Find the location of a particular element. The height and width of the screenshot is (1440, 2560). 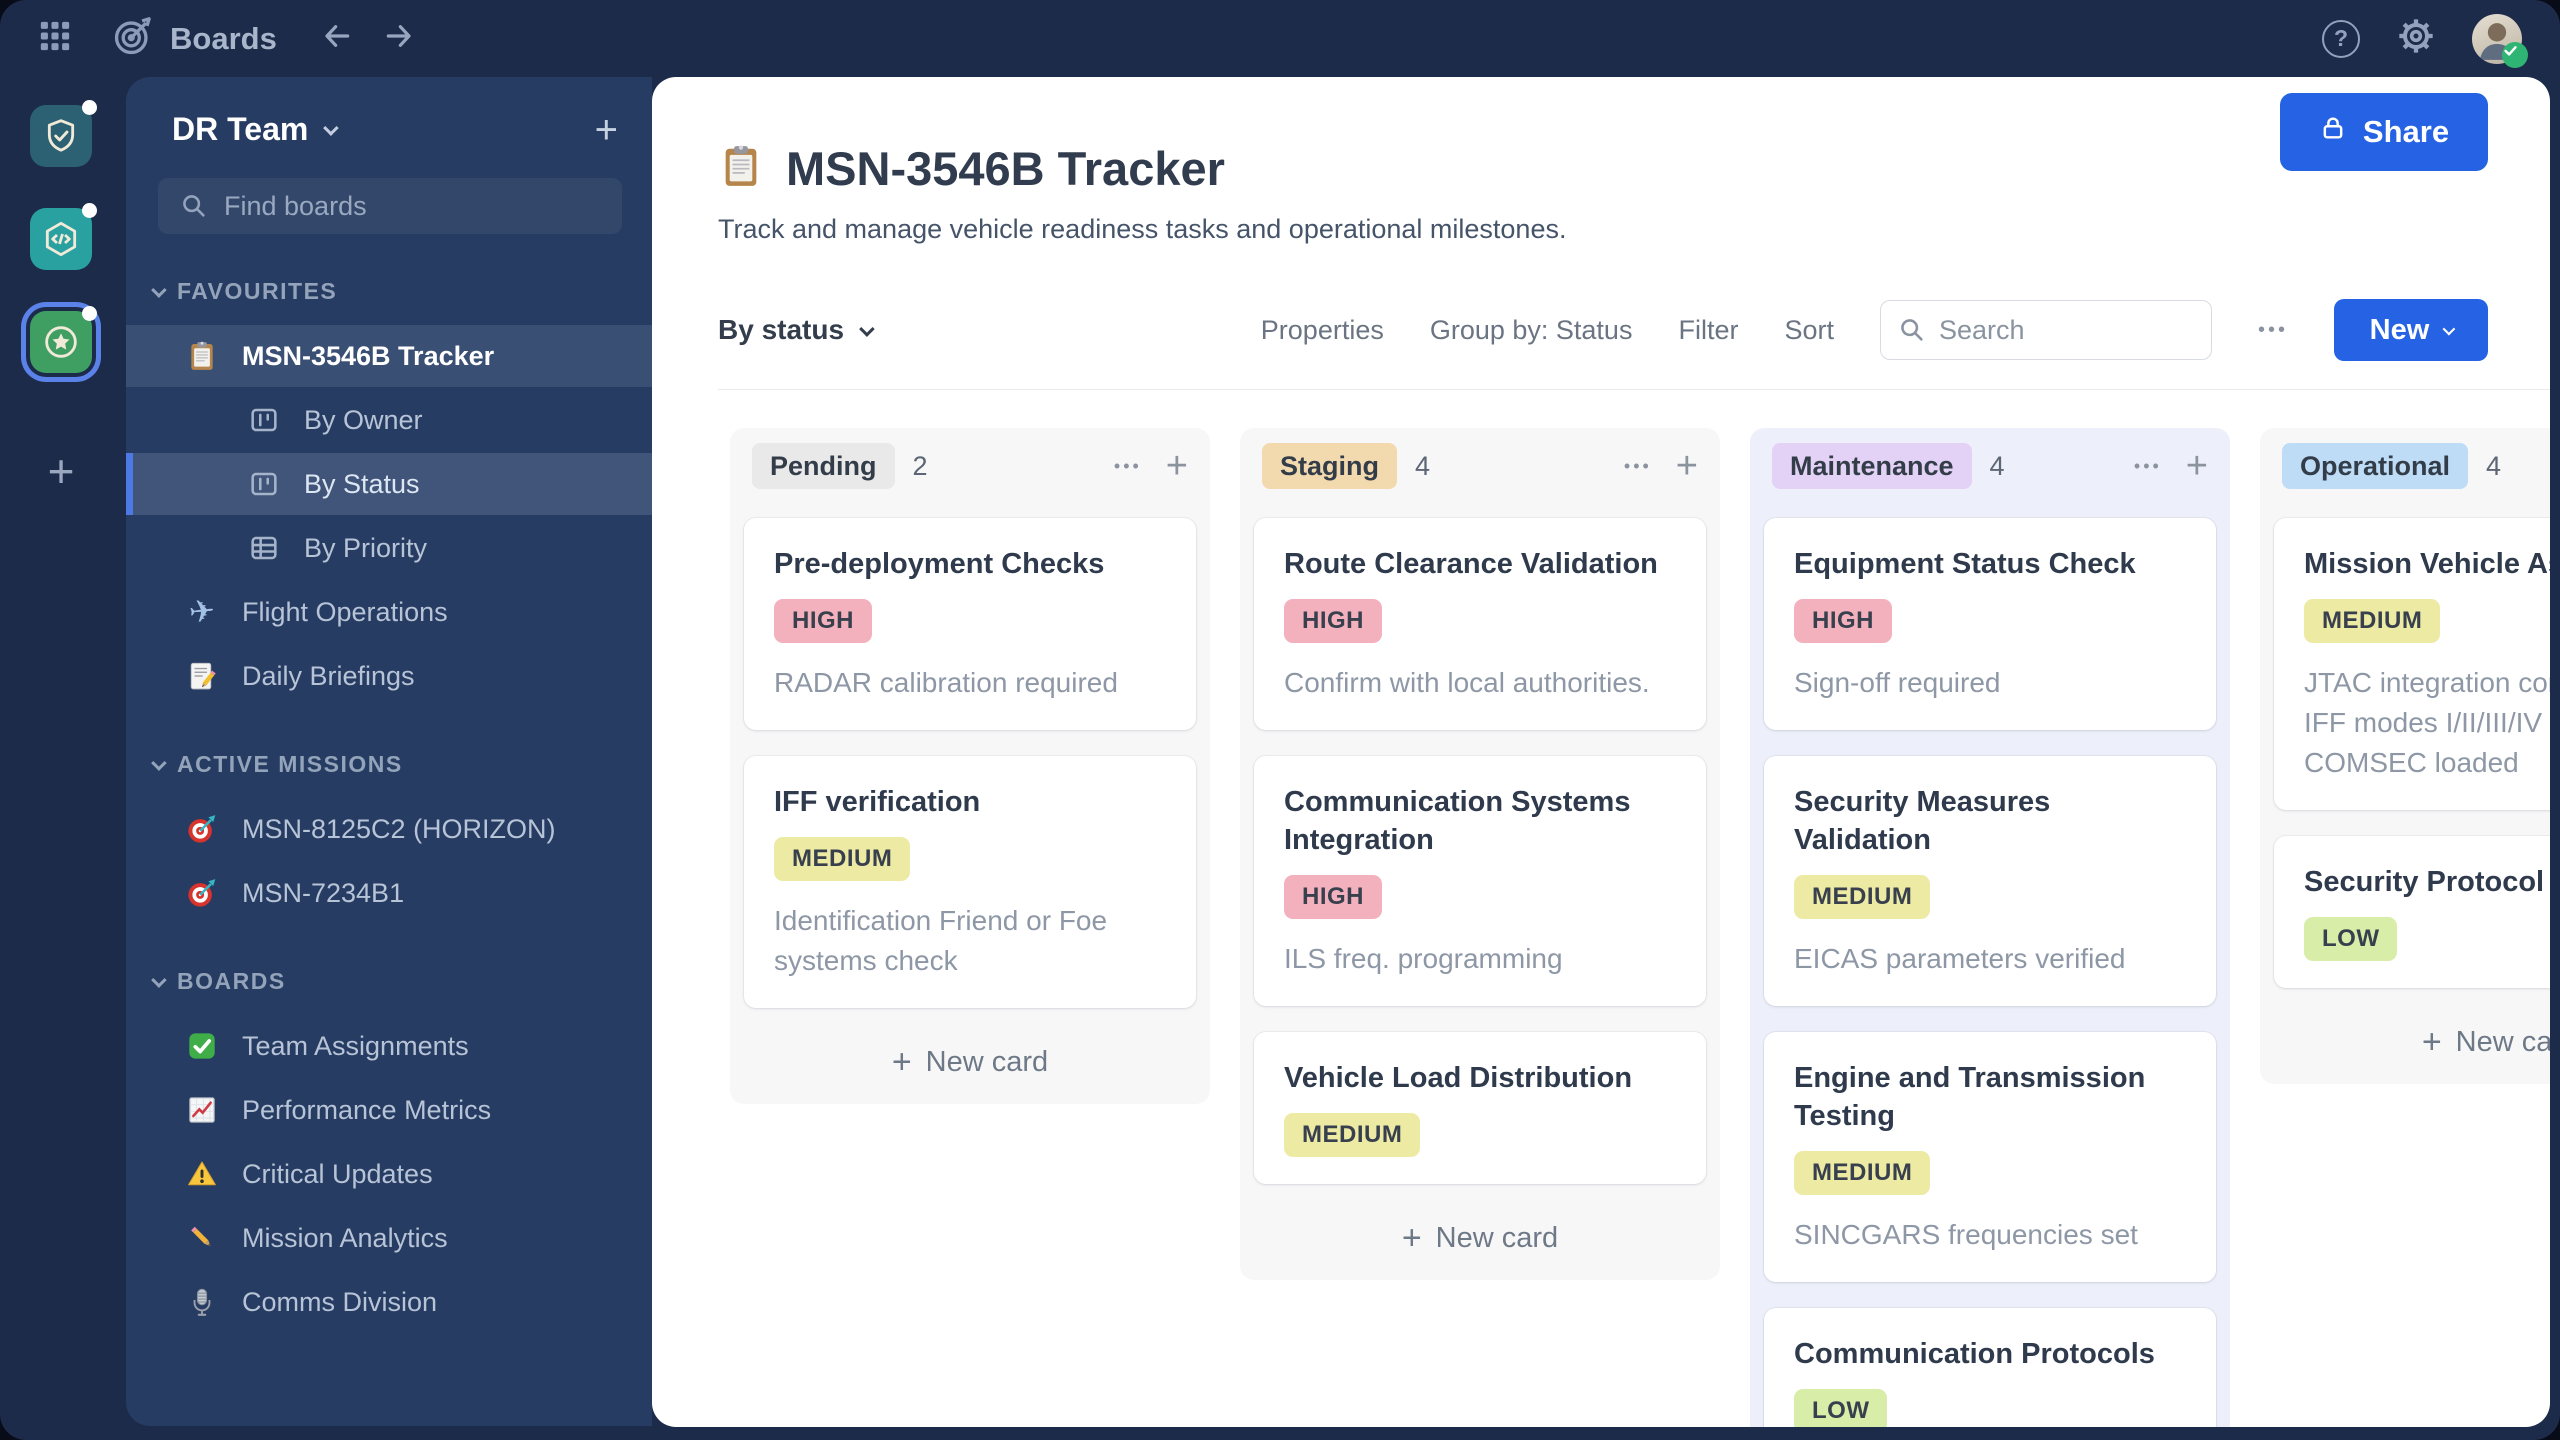

sidebar-item: Daily Briefings is located at coordinates (389, 676).